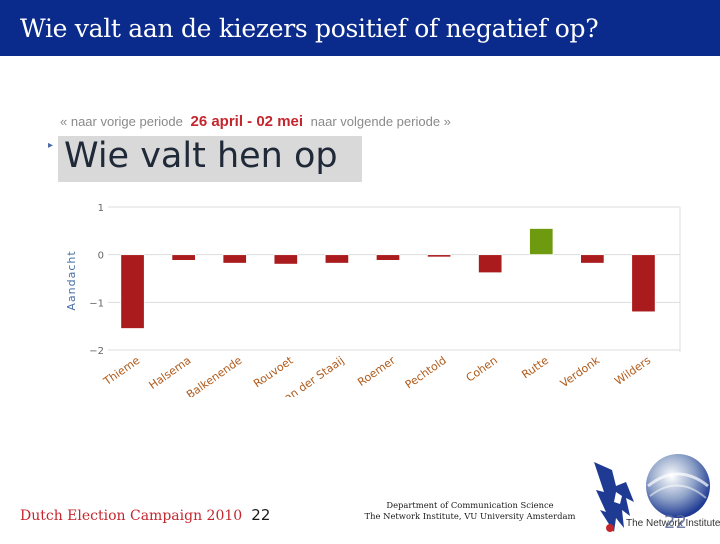 The width and height of the screenshot is (720, 544). Describe the element at coordinates (121, 371) in the screenshot. I see `x-tick-label: Thieme` at that location.